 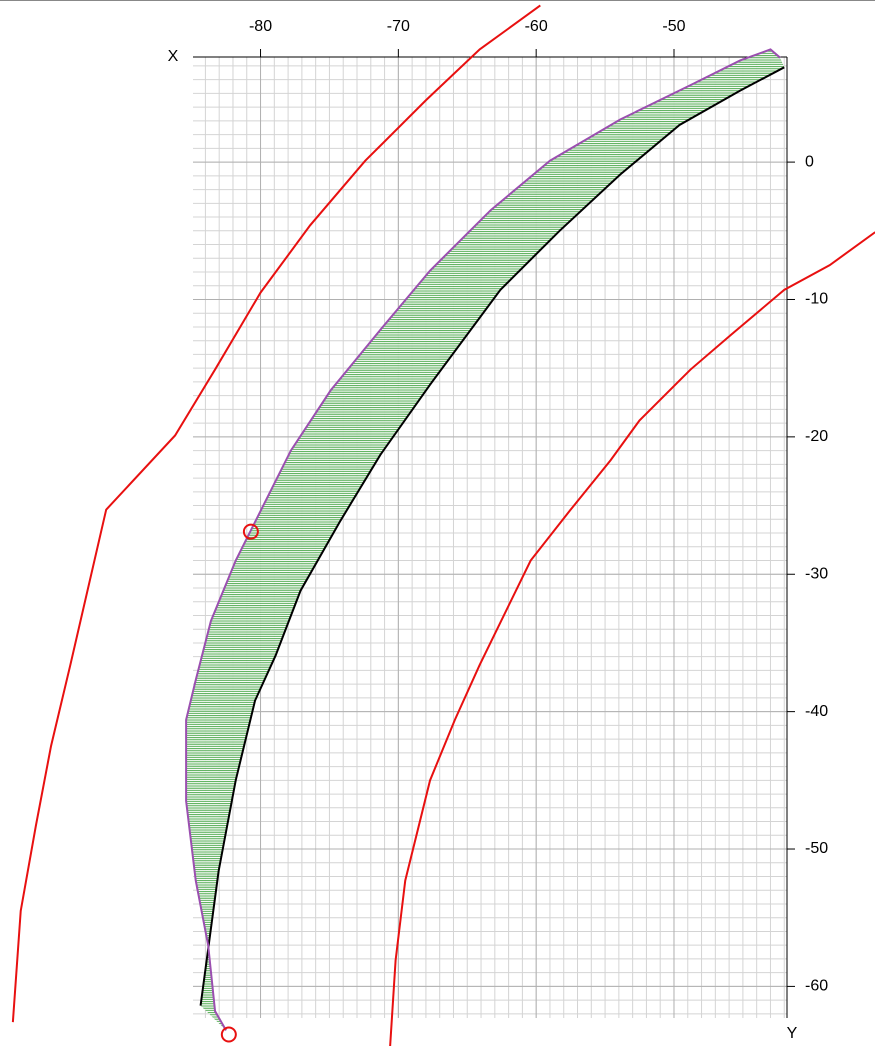 I want to click on y-tick-label: 0, so click(x=809, y=161).